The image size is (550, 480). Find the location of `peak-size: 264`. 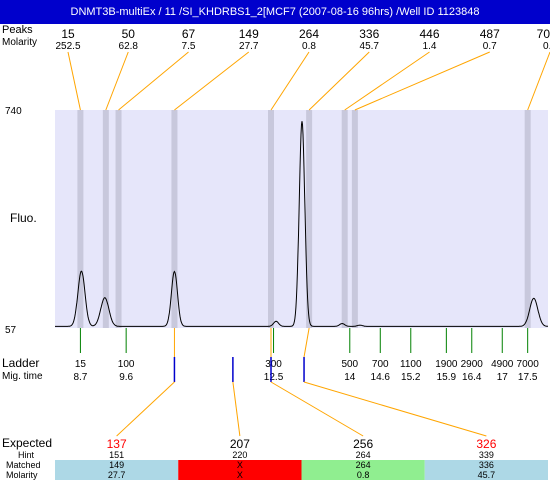

peak-size: 264 is located at coordinates (309, 34).